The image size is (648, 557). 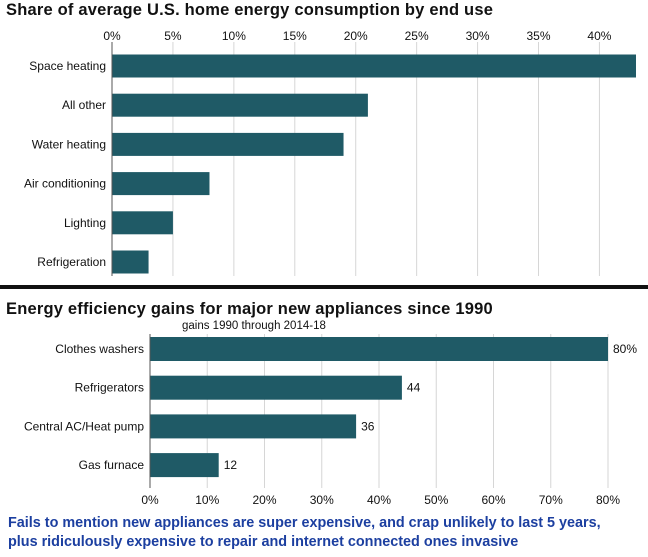 I want to click on x-tick-label: 35%, so click(x=538, y=36).